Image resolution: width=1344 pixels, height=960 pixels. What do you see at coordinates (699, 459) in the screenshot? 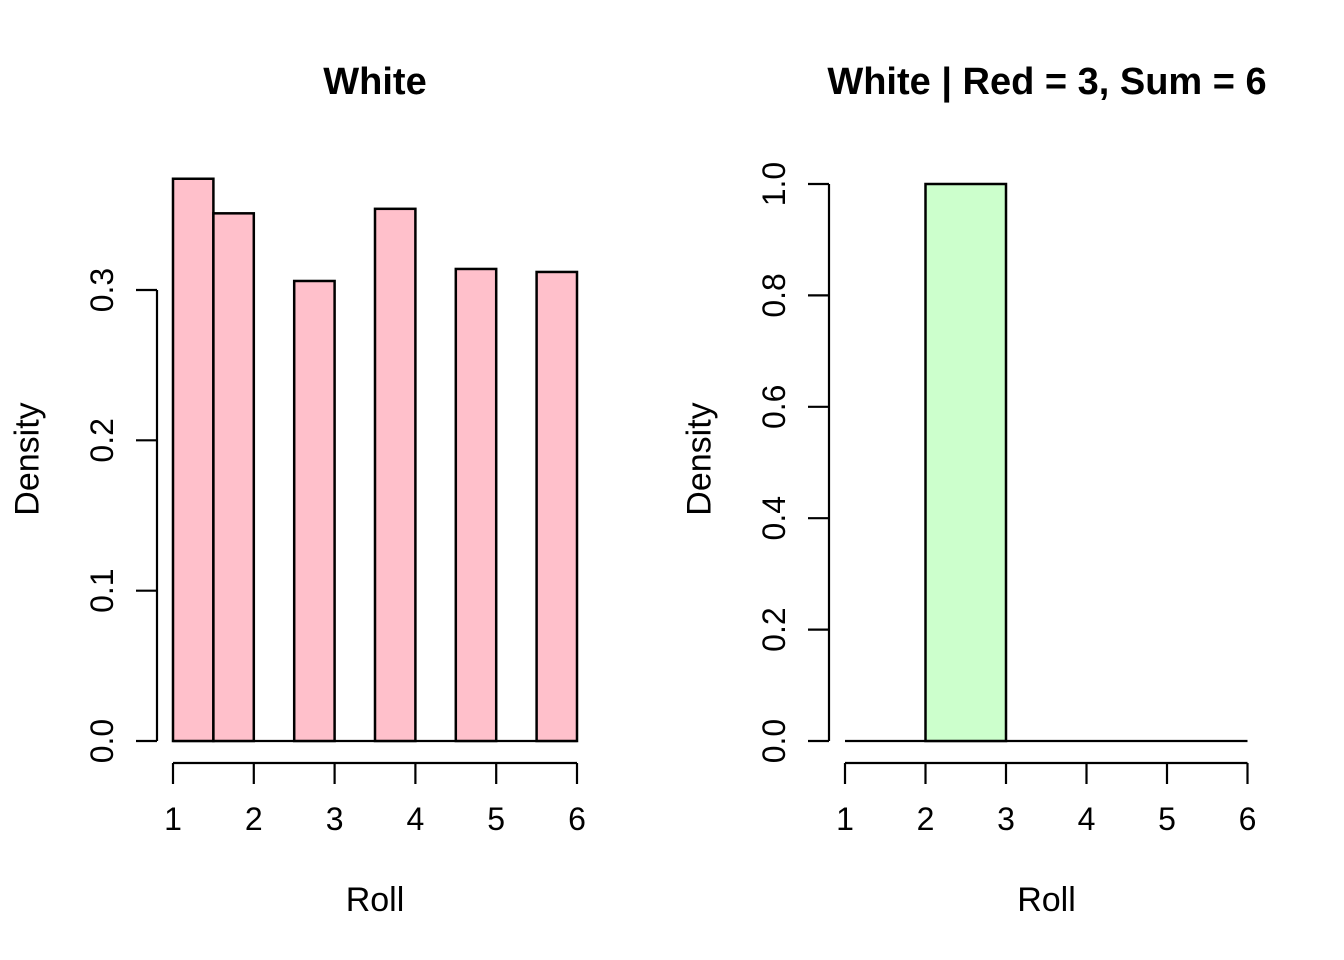
I see `y-axis-title-right: Density` at bounding box center [699, 459].